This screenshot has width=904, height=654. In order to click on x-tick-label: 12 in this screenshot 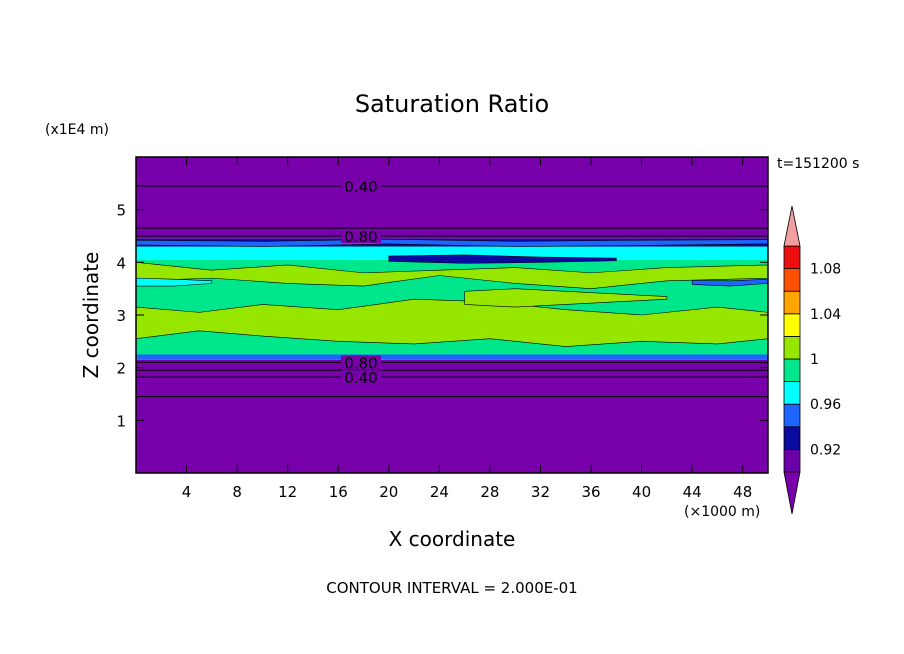, I will do `click(287, 492)`.